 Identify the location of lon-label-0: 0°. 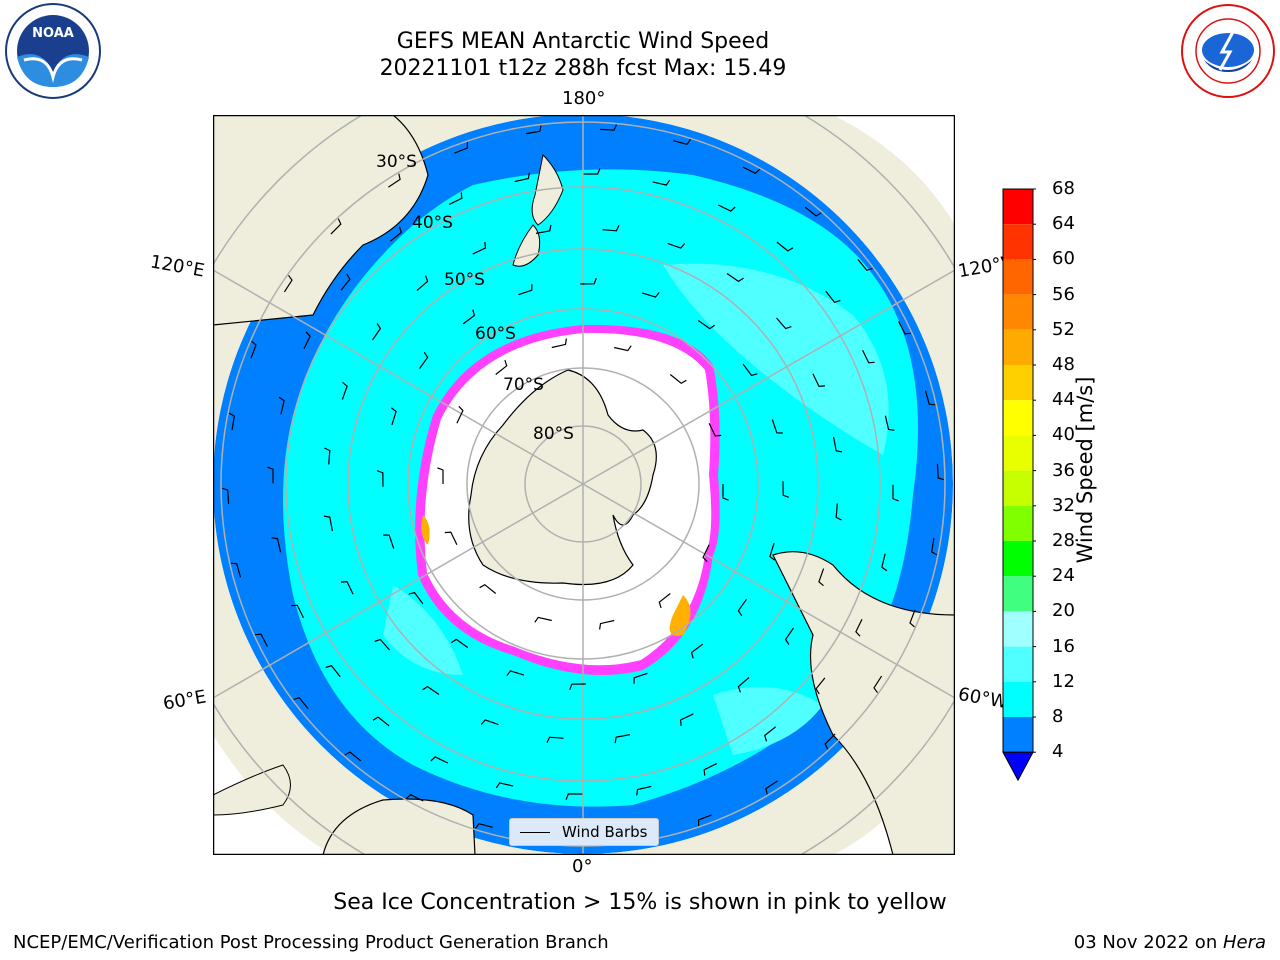
(582, 866).